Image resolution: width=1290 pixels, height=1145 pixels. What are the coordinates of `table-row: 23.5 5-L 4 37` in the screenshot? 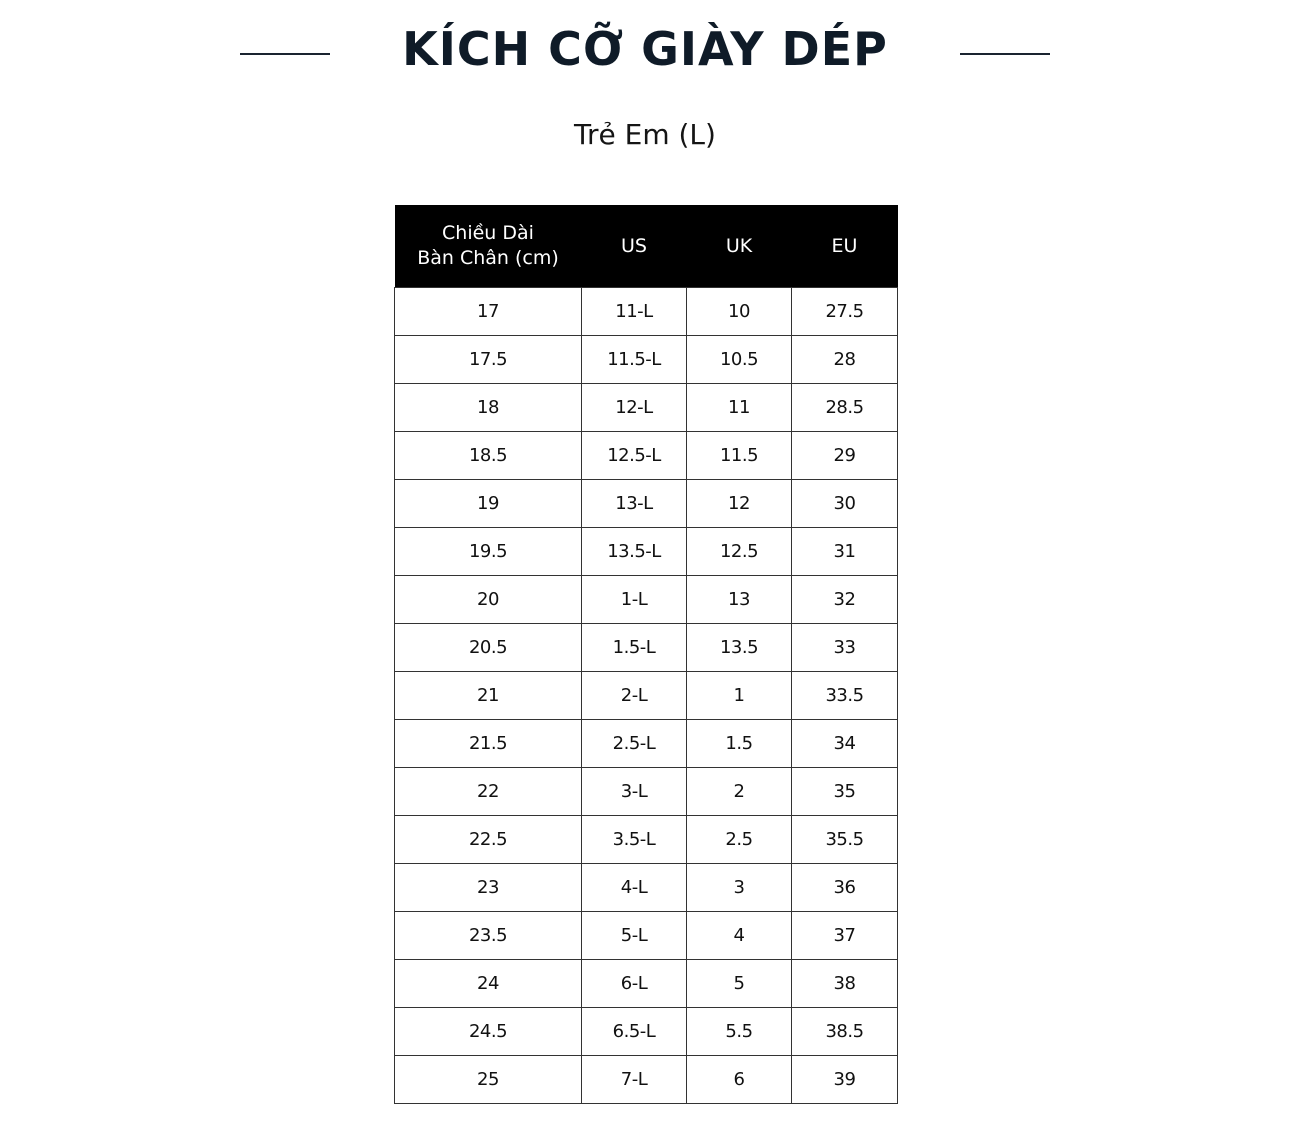 It's located at (646, 935).